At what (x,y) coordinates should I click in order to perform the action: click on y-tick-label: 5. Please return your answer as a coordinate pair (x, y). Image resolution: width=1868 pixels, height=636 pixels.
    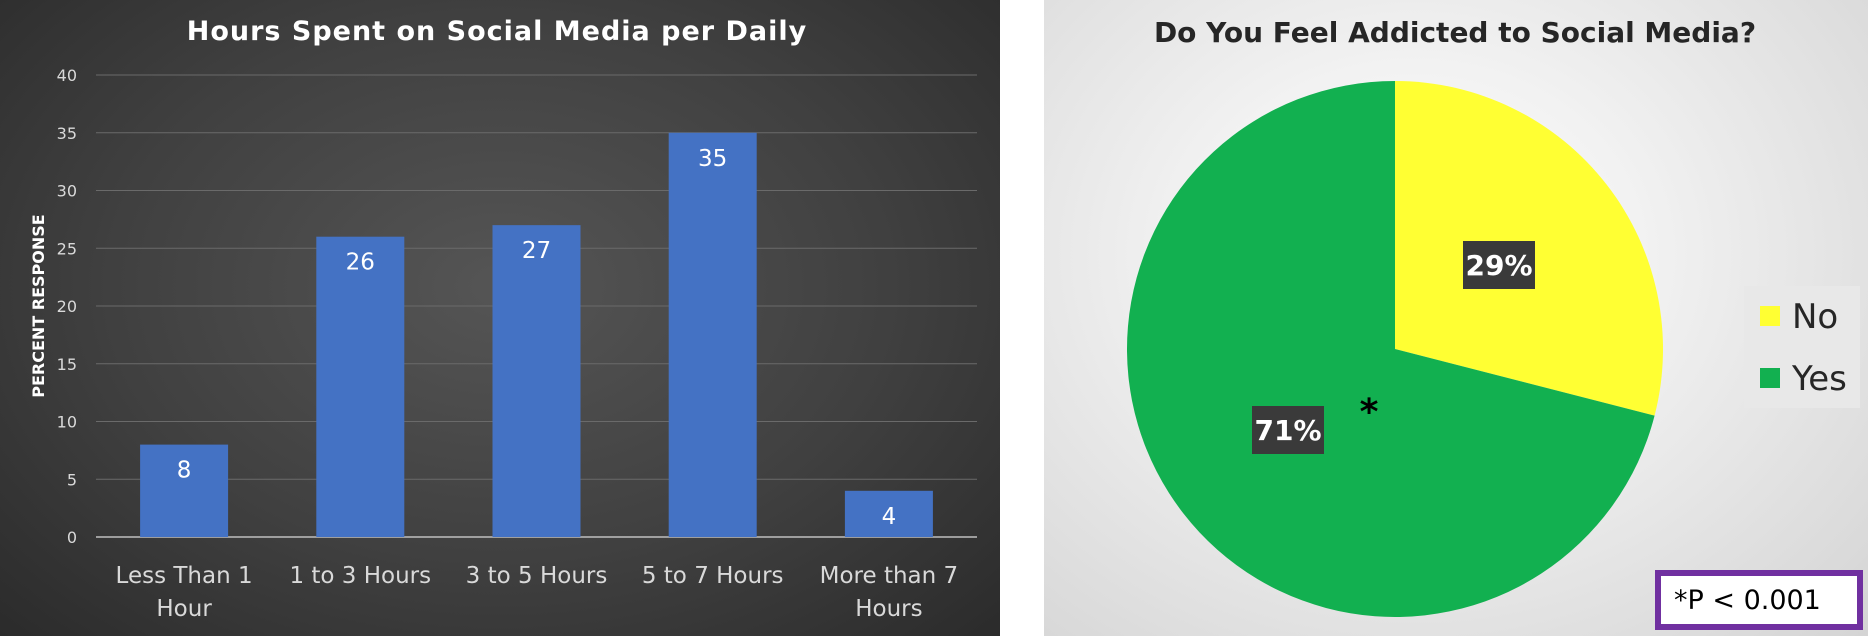
    Looking at the image, I should click on (72, 479).